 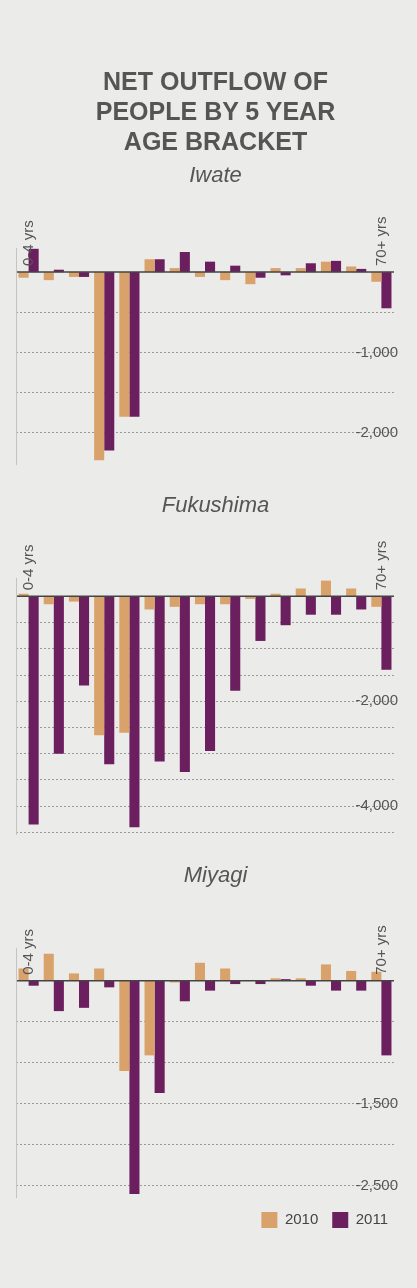 What do you see at coordinates (376, 805) in the screenshot?
I see `y-tick-label: -4,000` at bounding box center [376, 805].